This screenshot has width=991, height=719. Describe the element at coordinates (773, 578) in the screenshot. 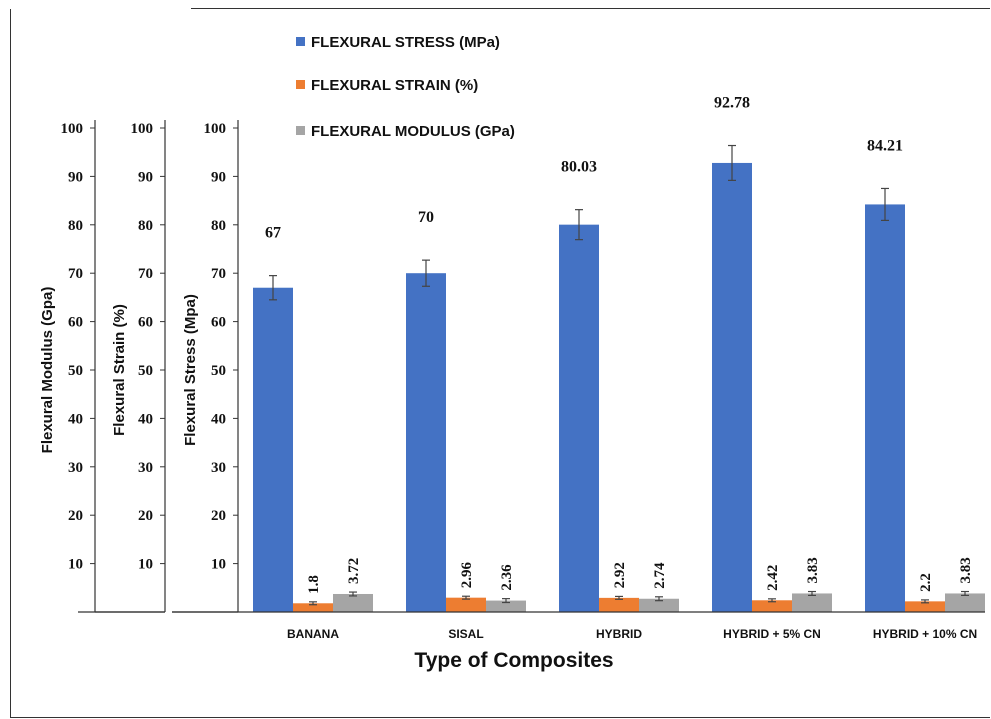

I see `data-label: 2.42` at that location.